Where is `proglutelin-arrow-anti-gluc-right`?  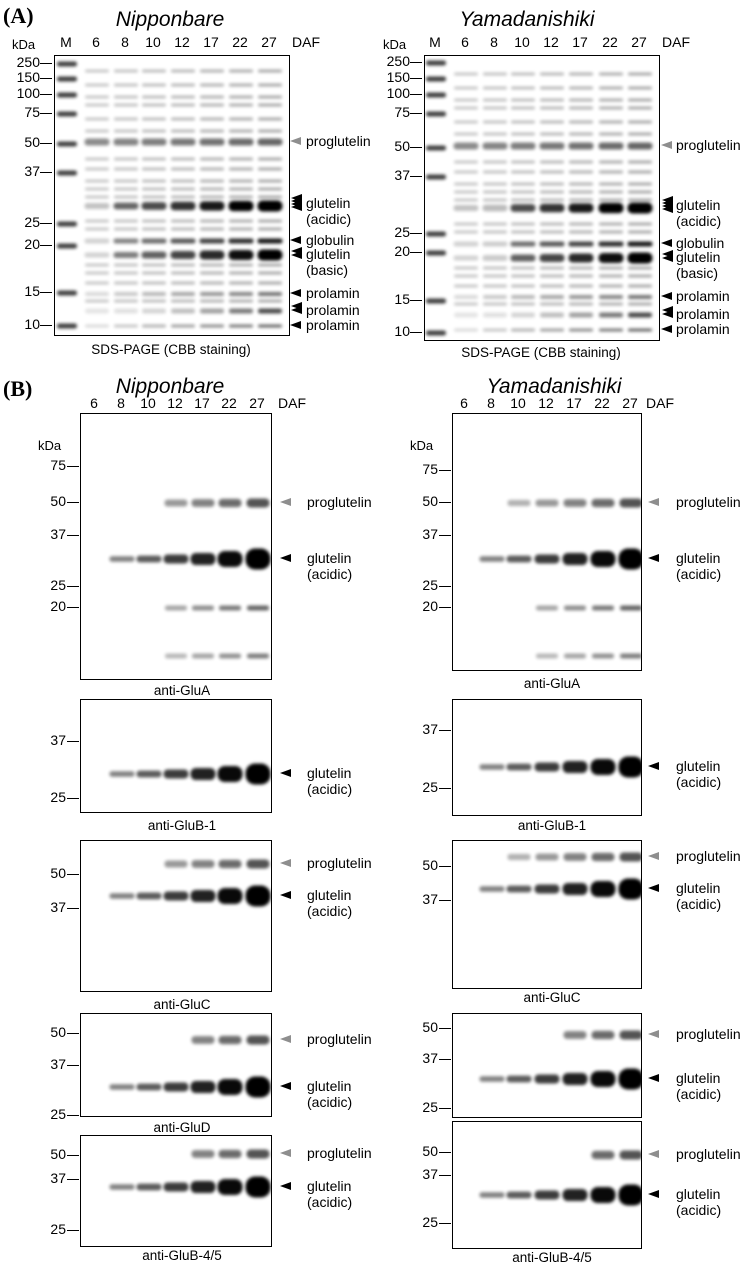
proglutelin-arrow-anti-gluc-right is located at coordinates (653, 855).